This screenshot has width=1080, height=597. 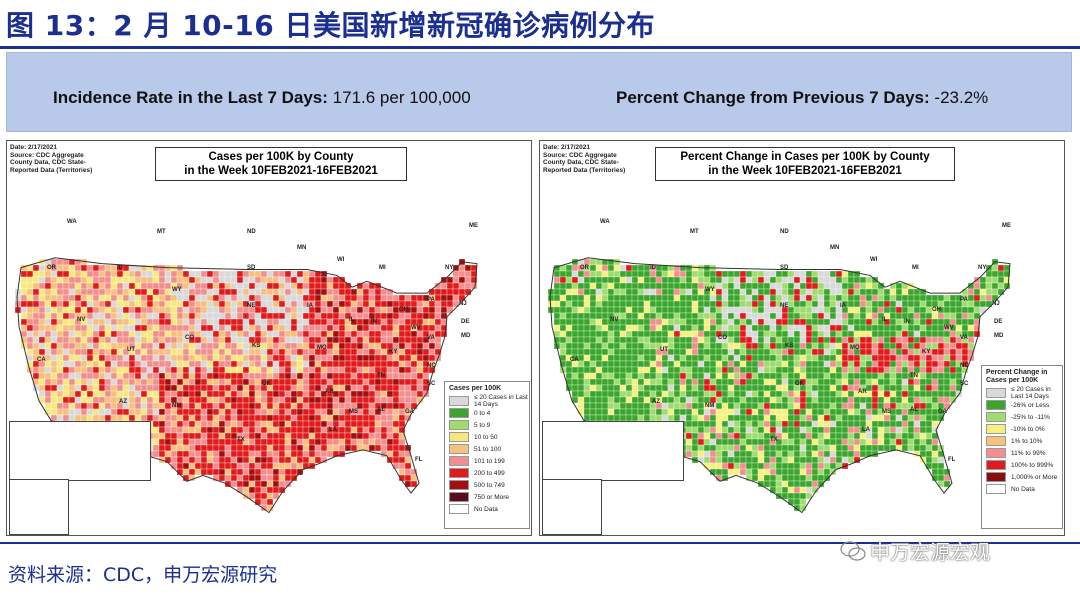 What do you see at coordinates (431, 384) in the screenshot?
I see `state-label: SC` at bounding box center [431, 384].